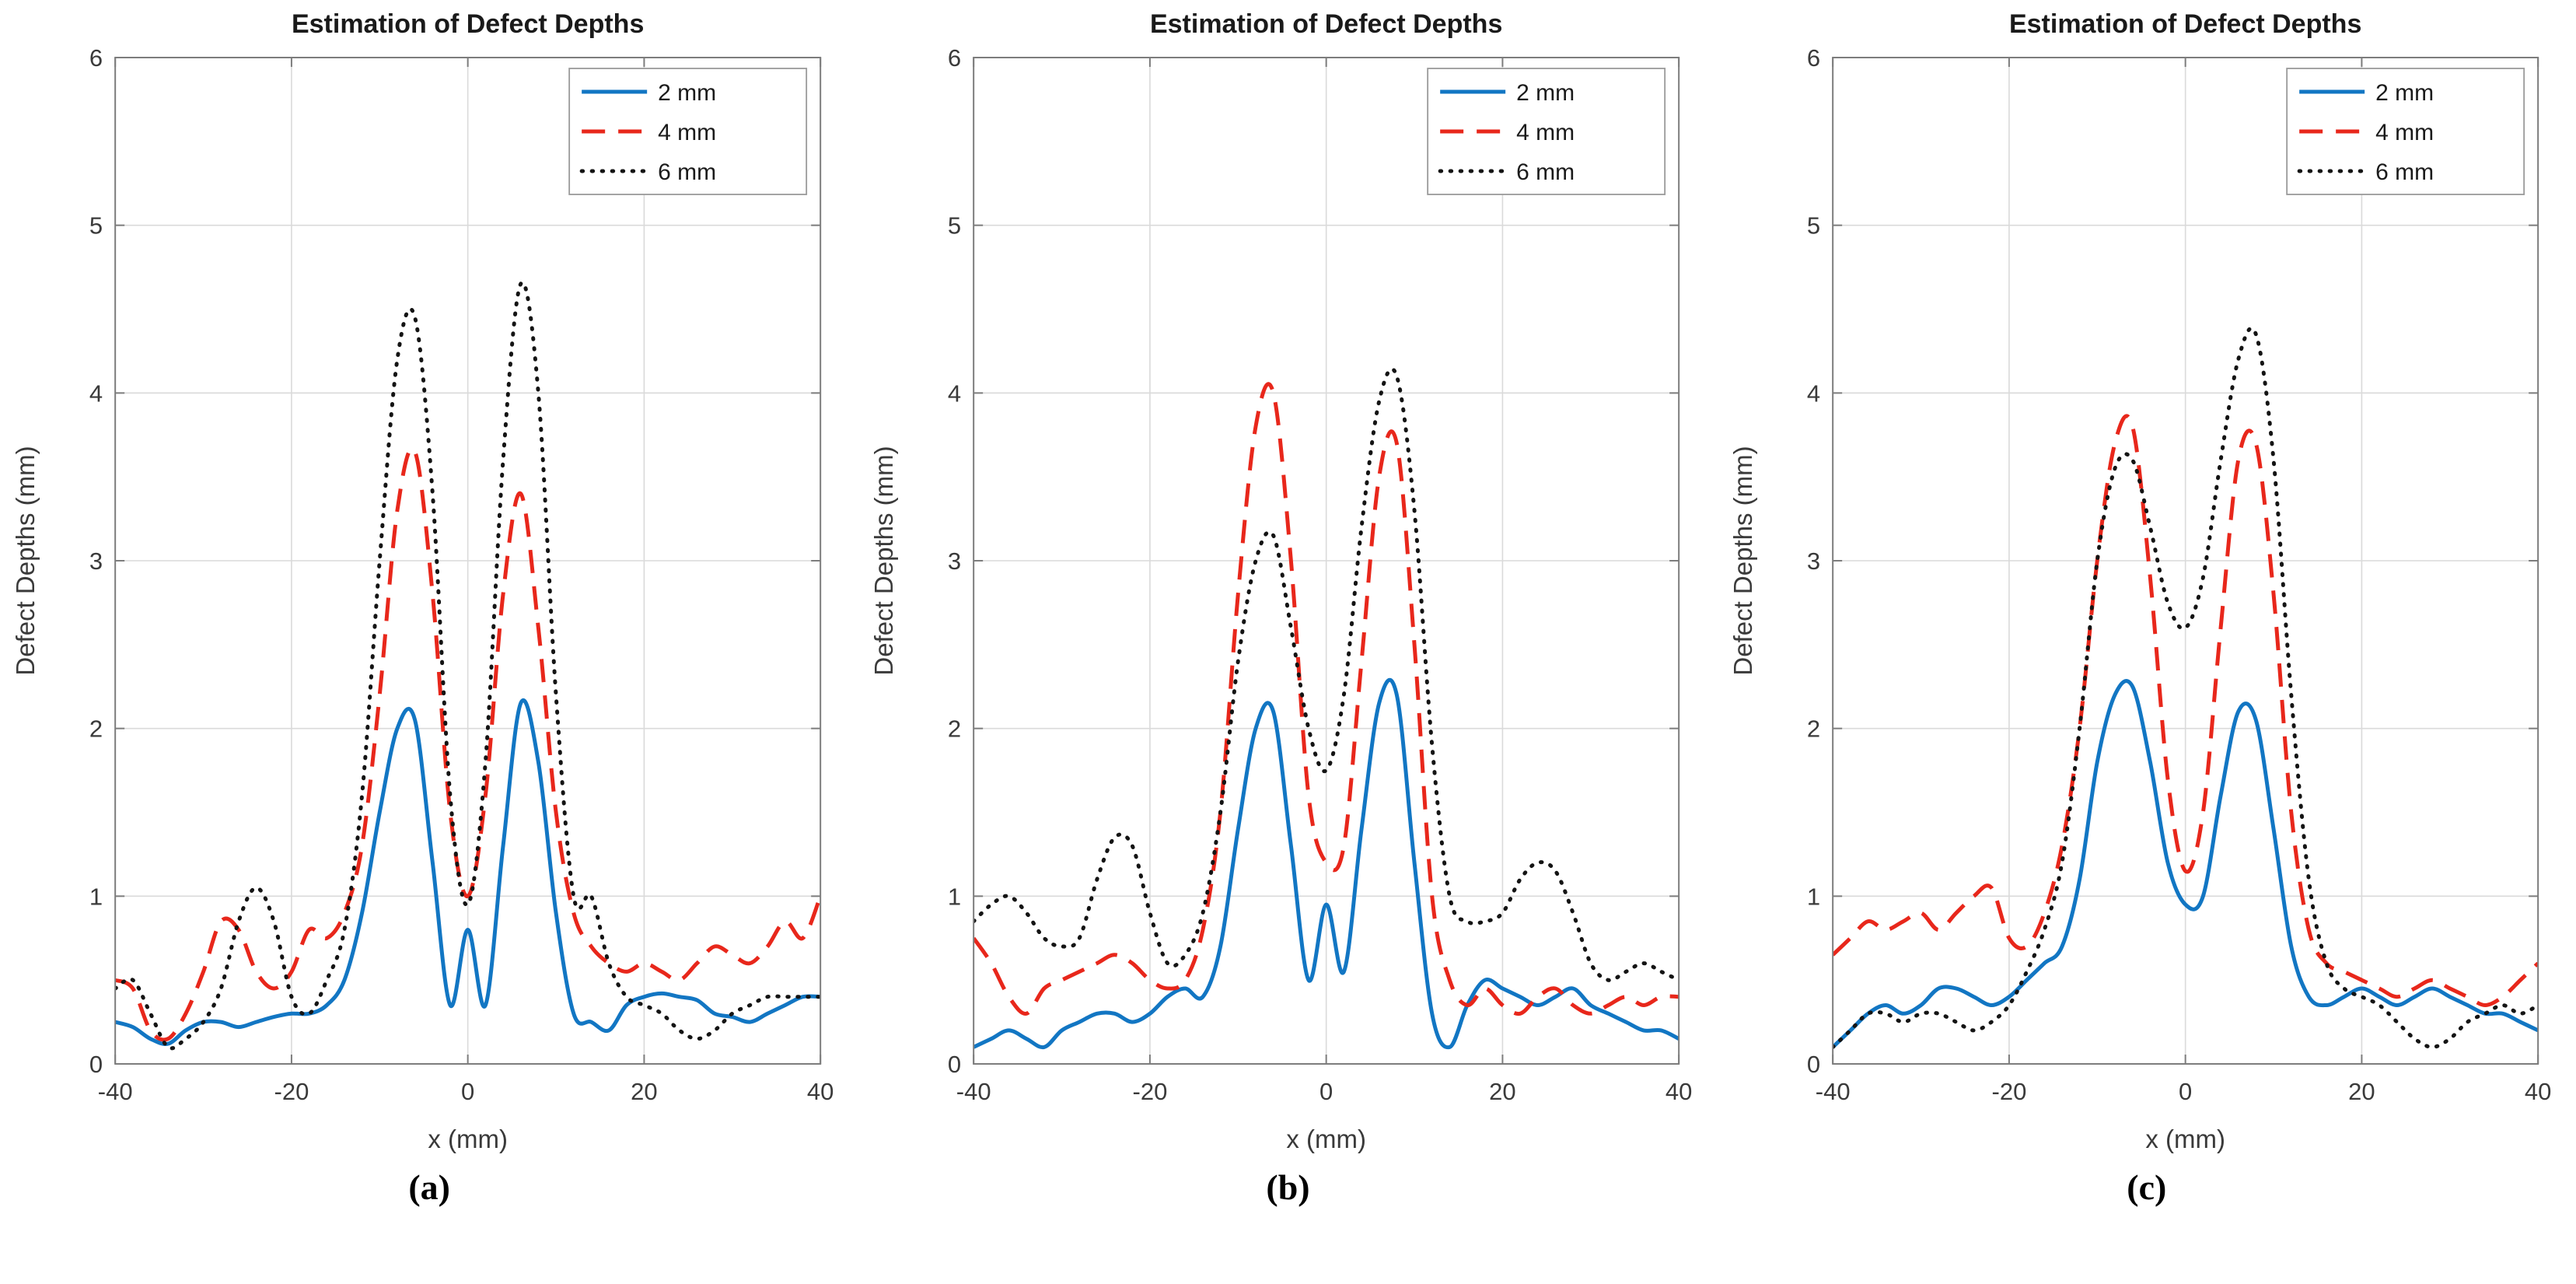  I want to click on caption-a: (a), so click(429, 1187).